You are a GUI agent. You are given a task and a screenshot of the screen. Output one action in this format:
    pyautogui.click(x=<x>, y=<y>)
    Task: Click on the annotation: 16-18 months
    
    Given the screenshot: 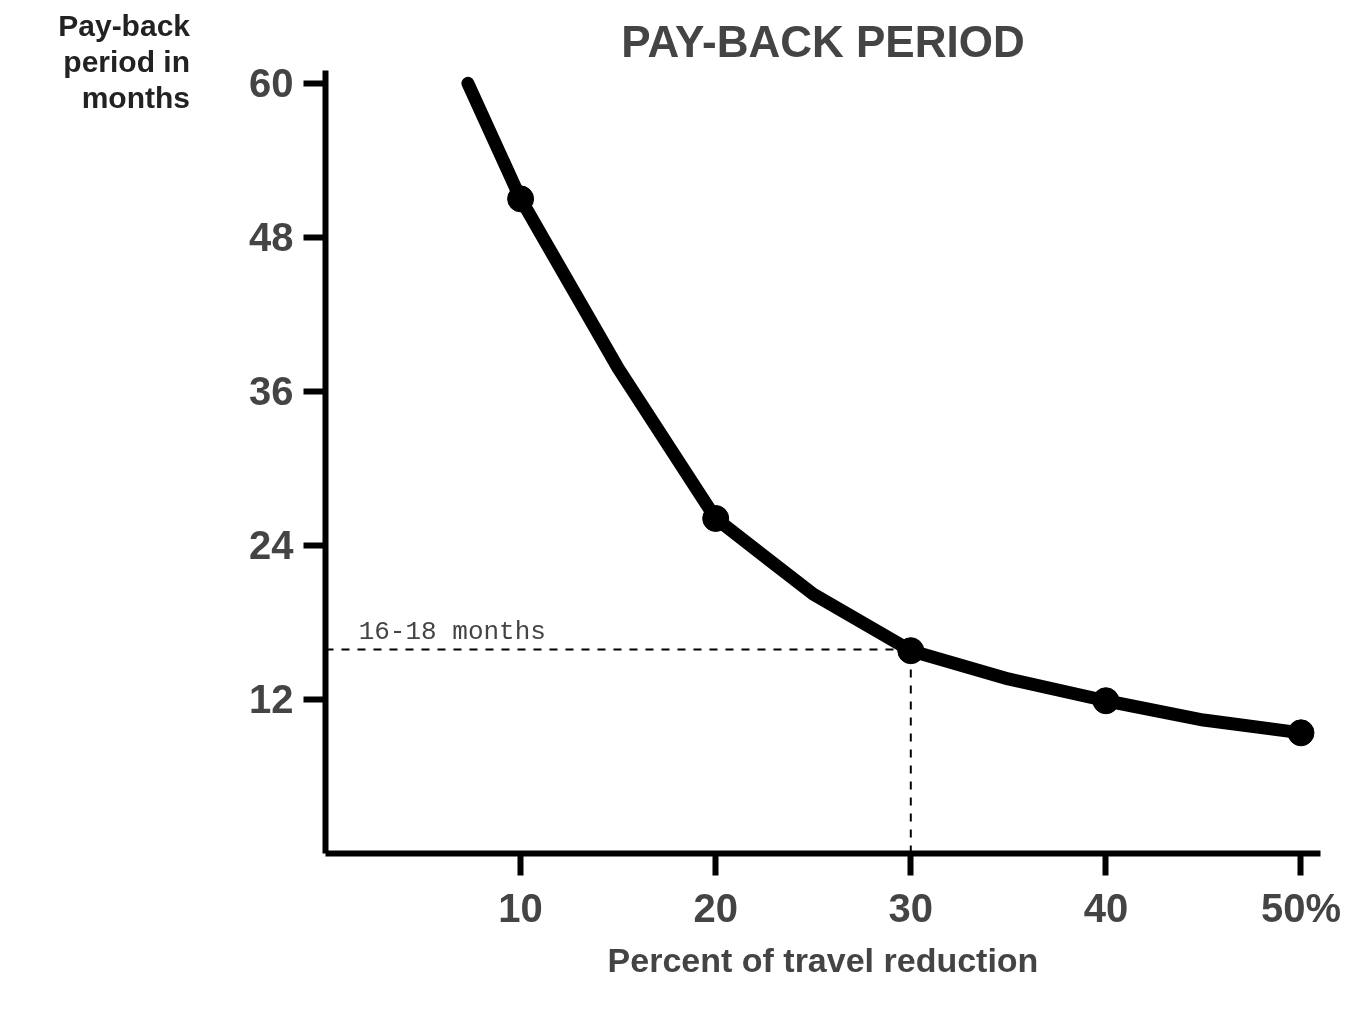 What is the action you would take?
    pyautogui.click(x=452, y=632)
    